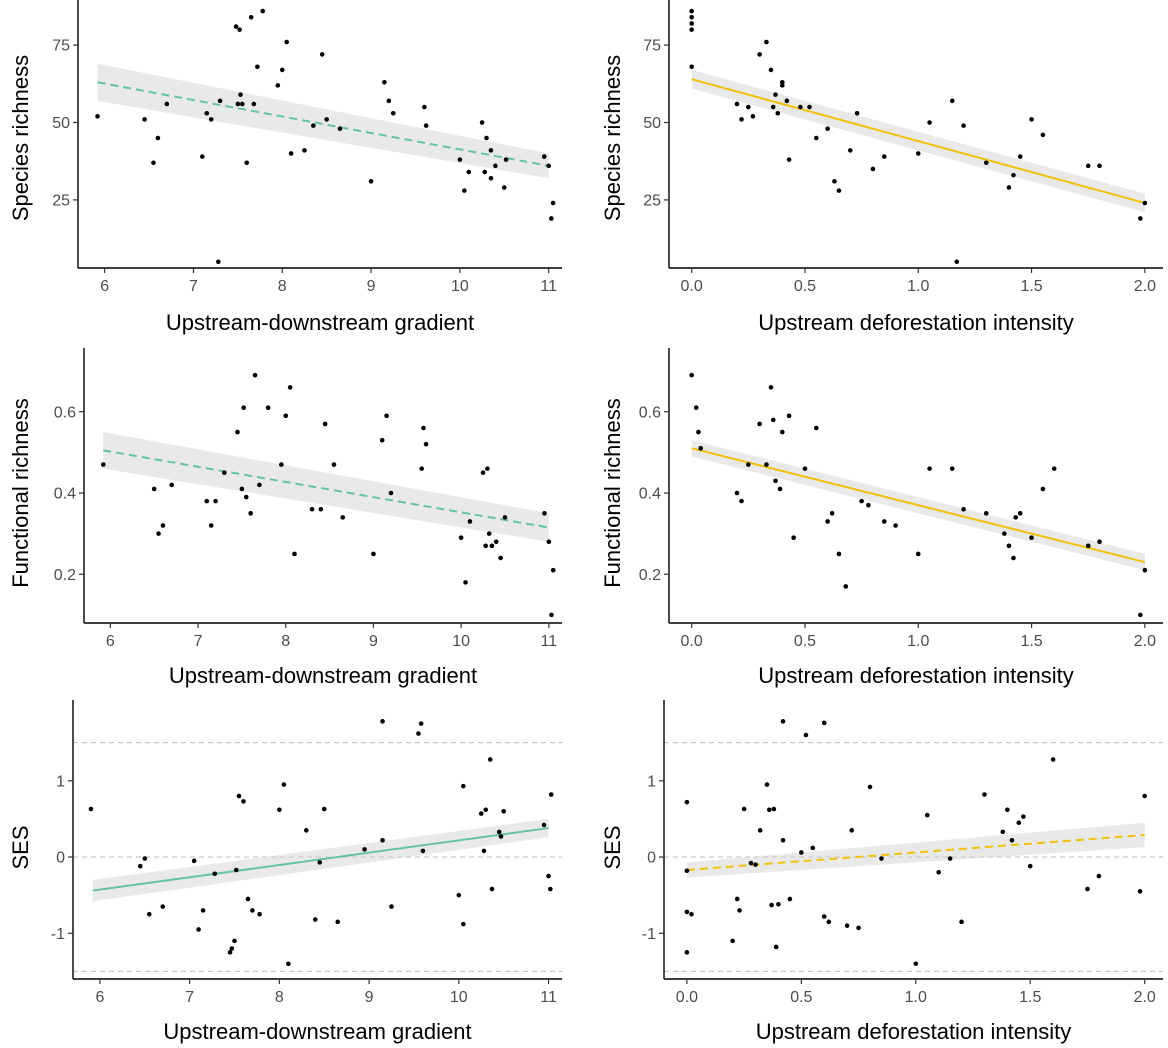 This screenshot has width=1168, height=1048. What do you see at coordinates (323, 675) in the screenshot?
I see `x-axis-title: Upstream-downstream gradient` at bounding box center [323, 675].